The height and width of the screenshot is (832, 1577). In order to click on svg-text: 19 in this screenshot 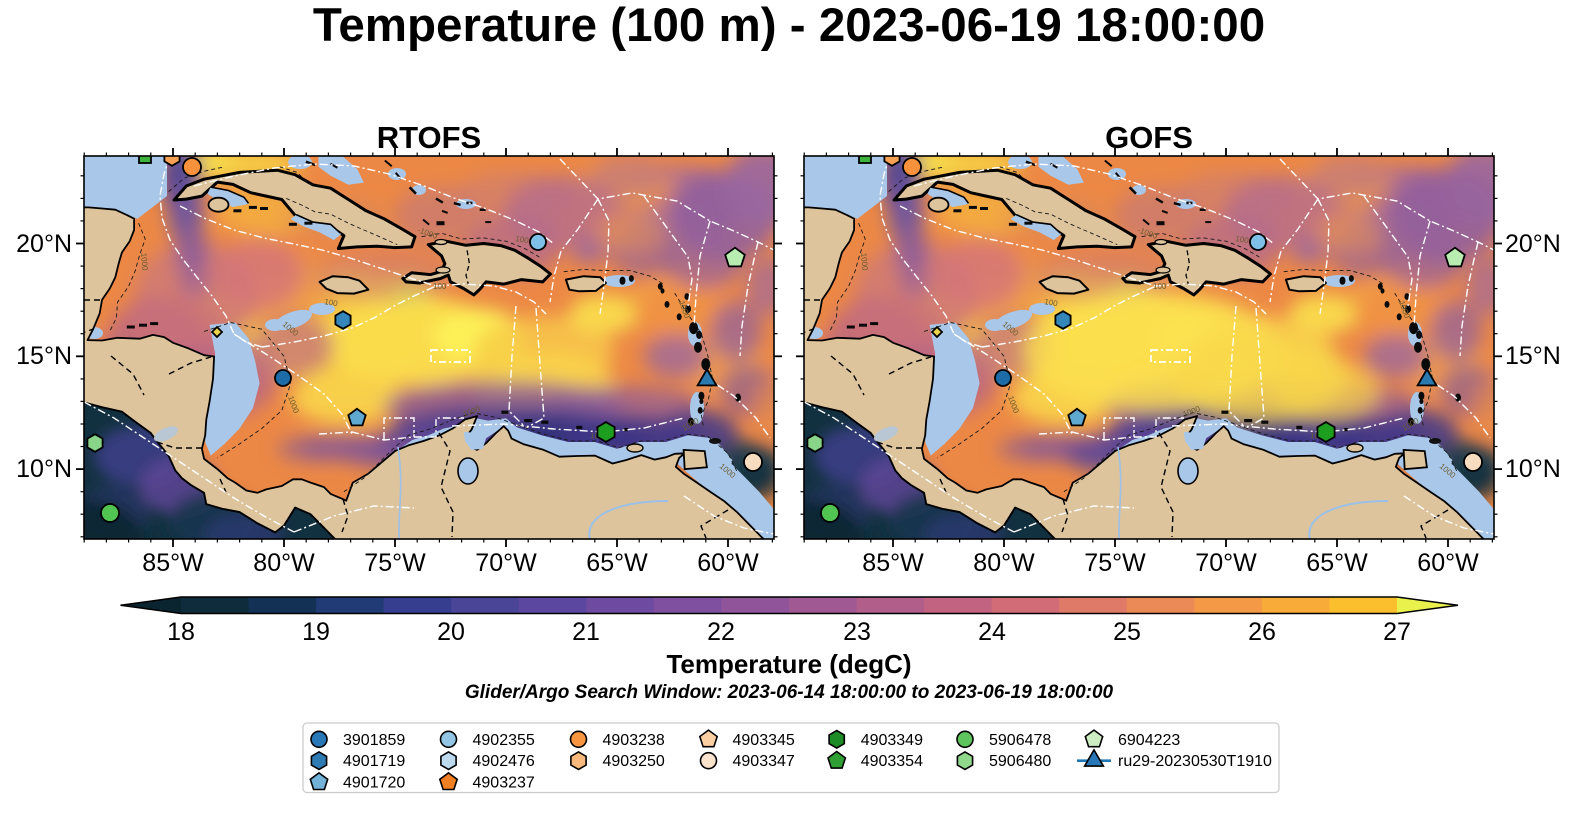, I will do `click(316, 632)`.